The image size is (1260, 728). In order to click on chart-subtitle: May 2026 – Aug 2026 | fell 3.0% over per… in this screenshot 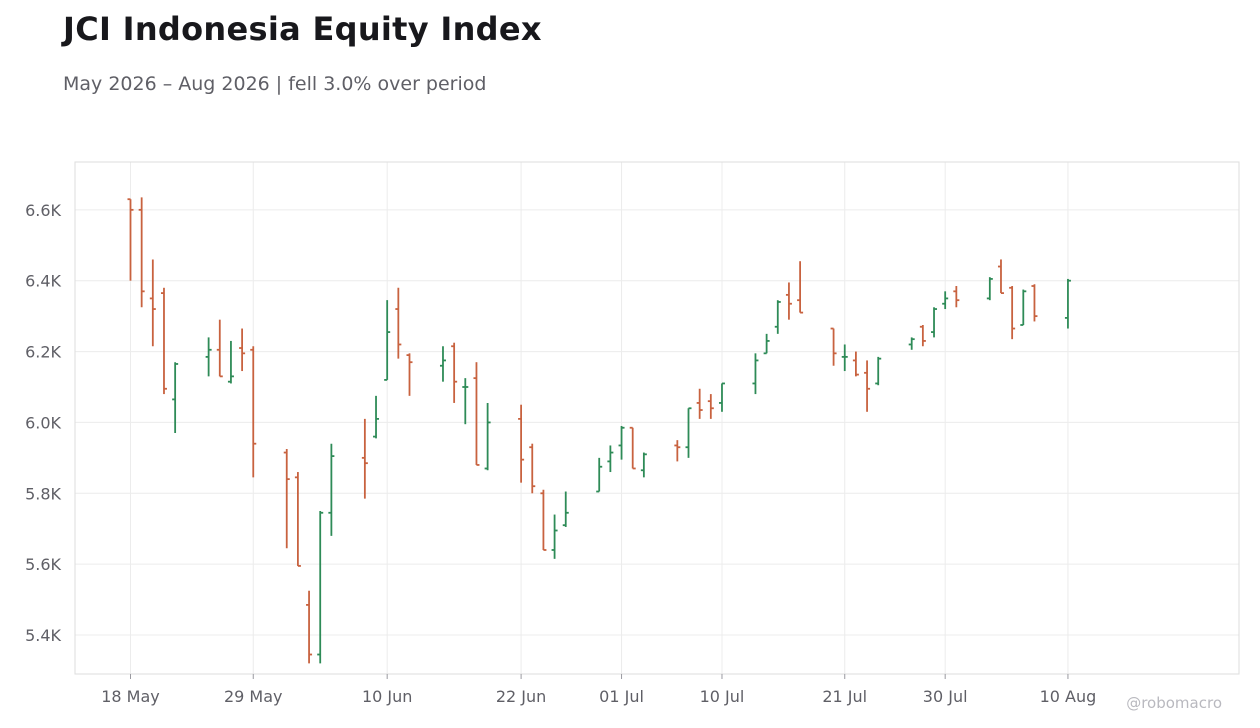, I will do `click(275, 84)`.